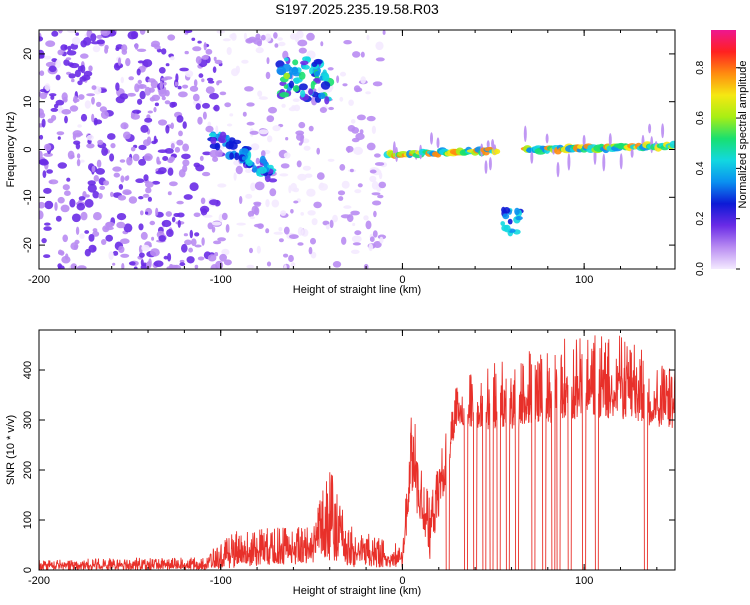 This screenshot has width=750, height=605. Describe the element at coordinates (28, 470) in the screenshot. I see `snr-ytick-label: 200` at that location.